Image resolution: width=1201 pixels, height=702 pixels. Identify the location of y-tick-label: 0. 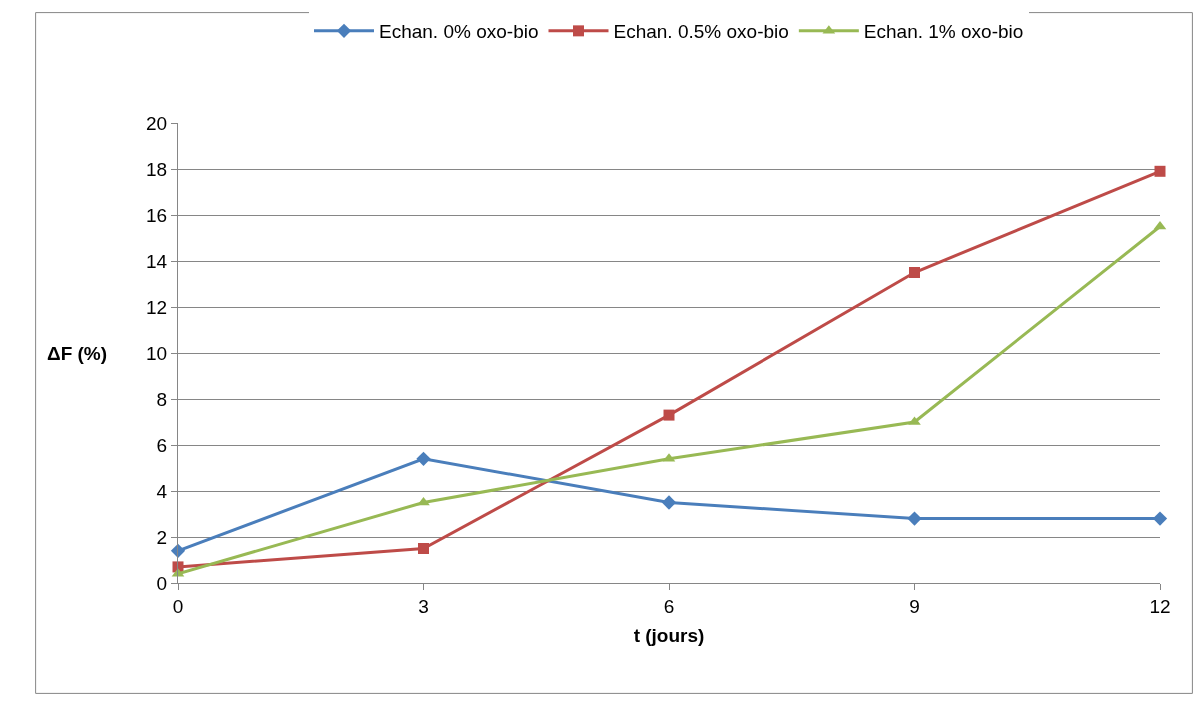
(162, 583).